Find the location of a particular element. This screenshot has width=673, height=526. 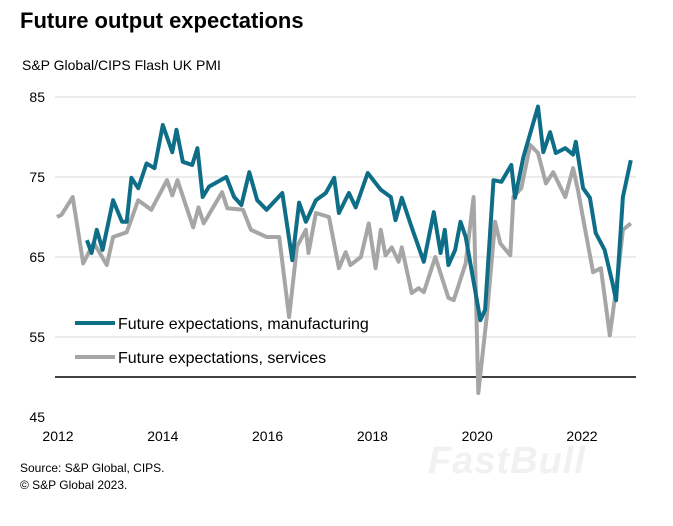

chart-title: Future output expectations is located at coordinates (162, 20).